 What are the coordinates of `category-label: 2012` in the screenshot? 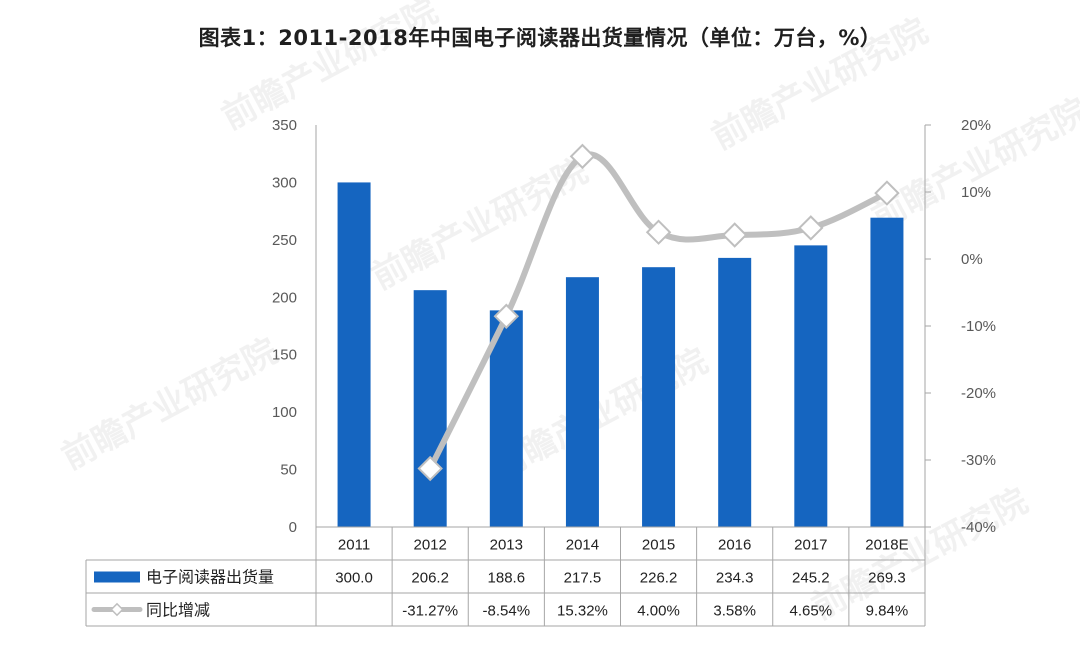 It's located at (430, 545).